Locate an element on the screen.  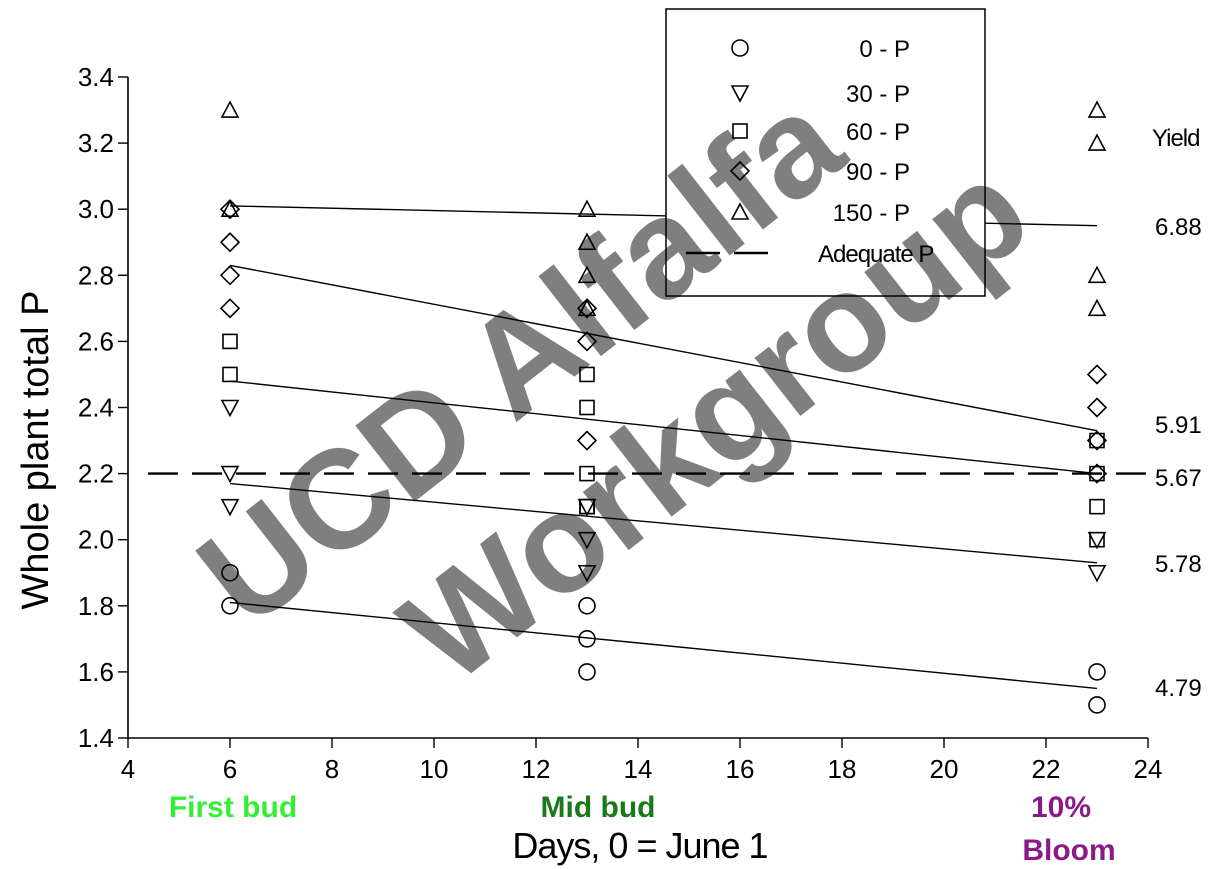
stage-label: 10% Bloom is located at coordinates (1068, 829).